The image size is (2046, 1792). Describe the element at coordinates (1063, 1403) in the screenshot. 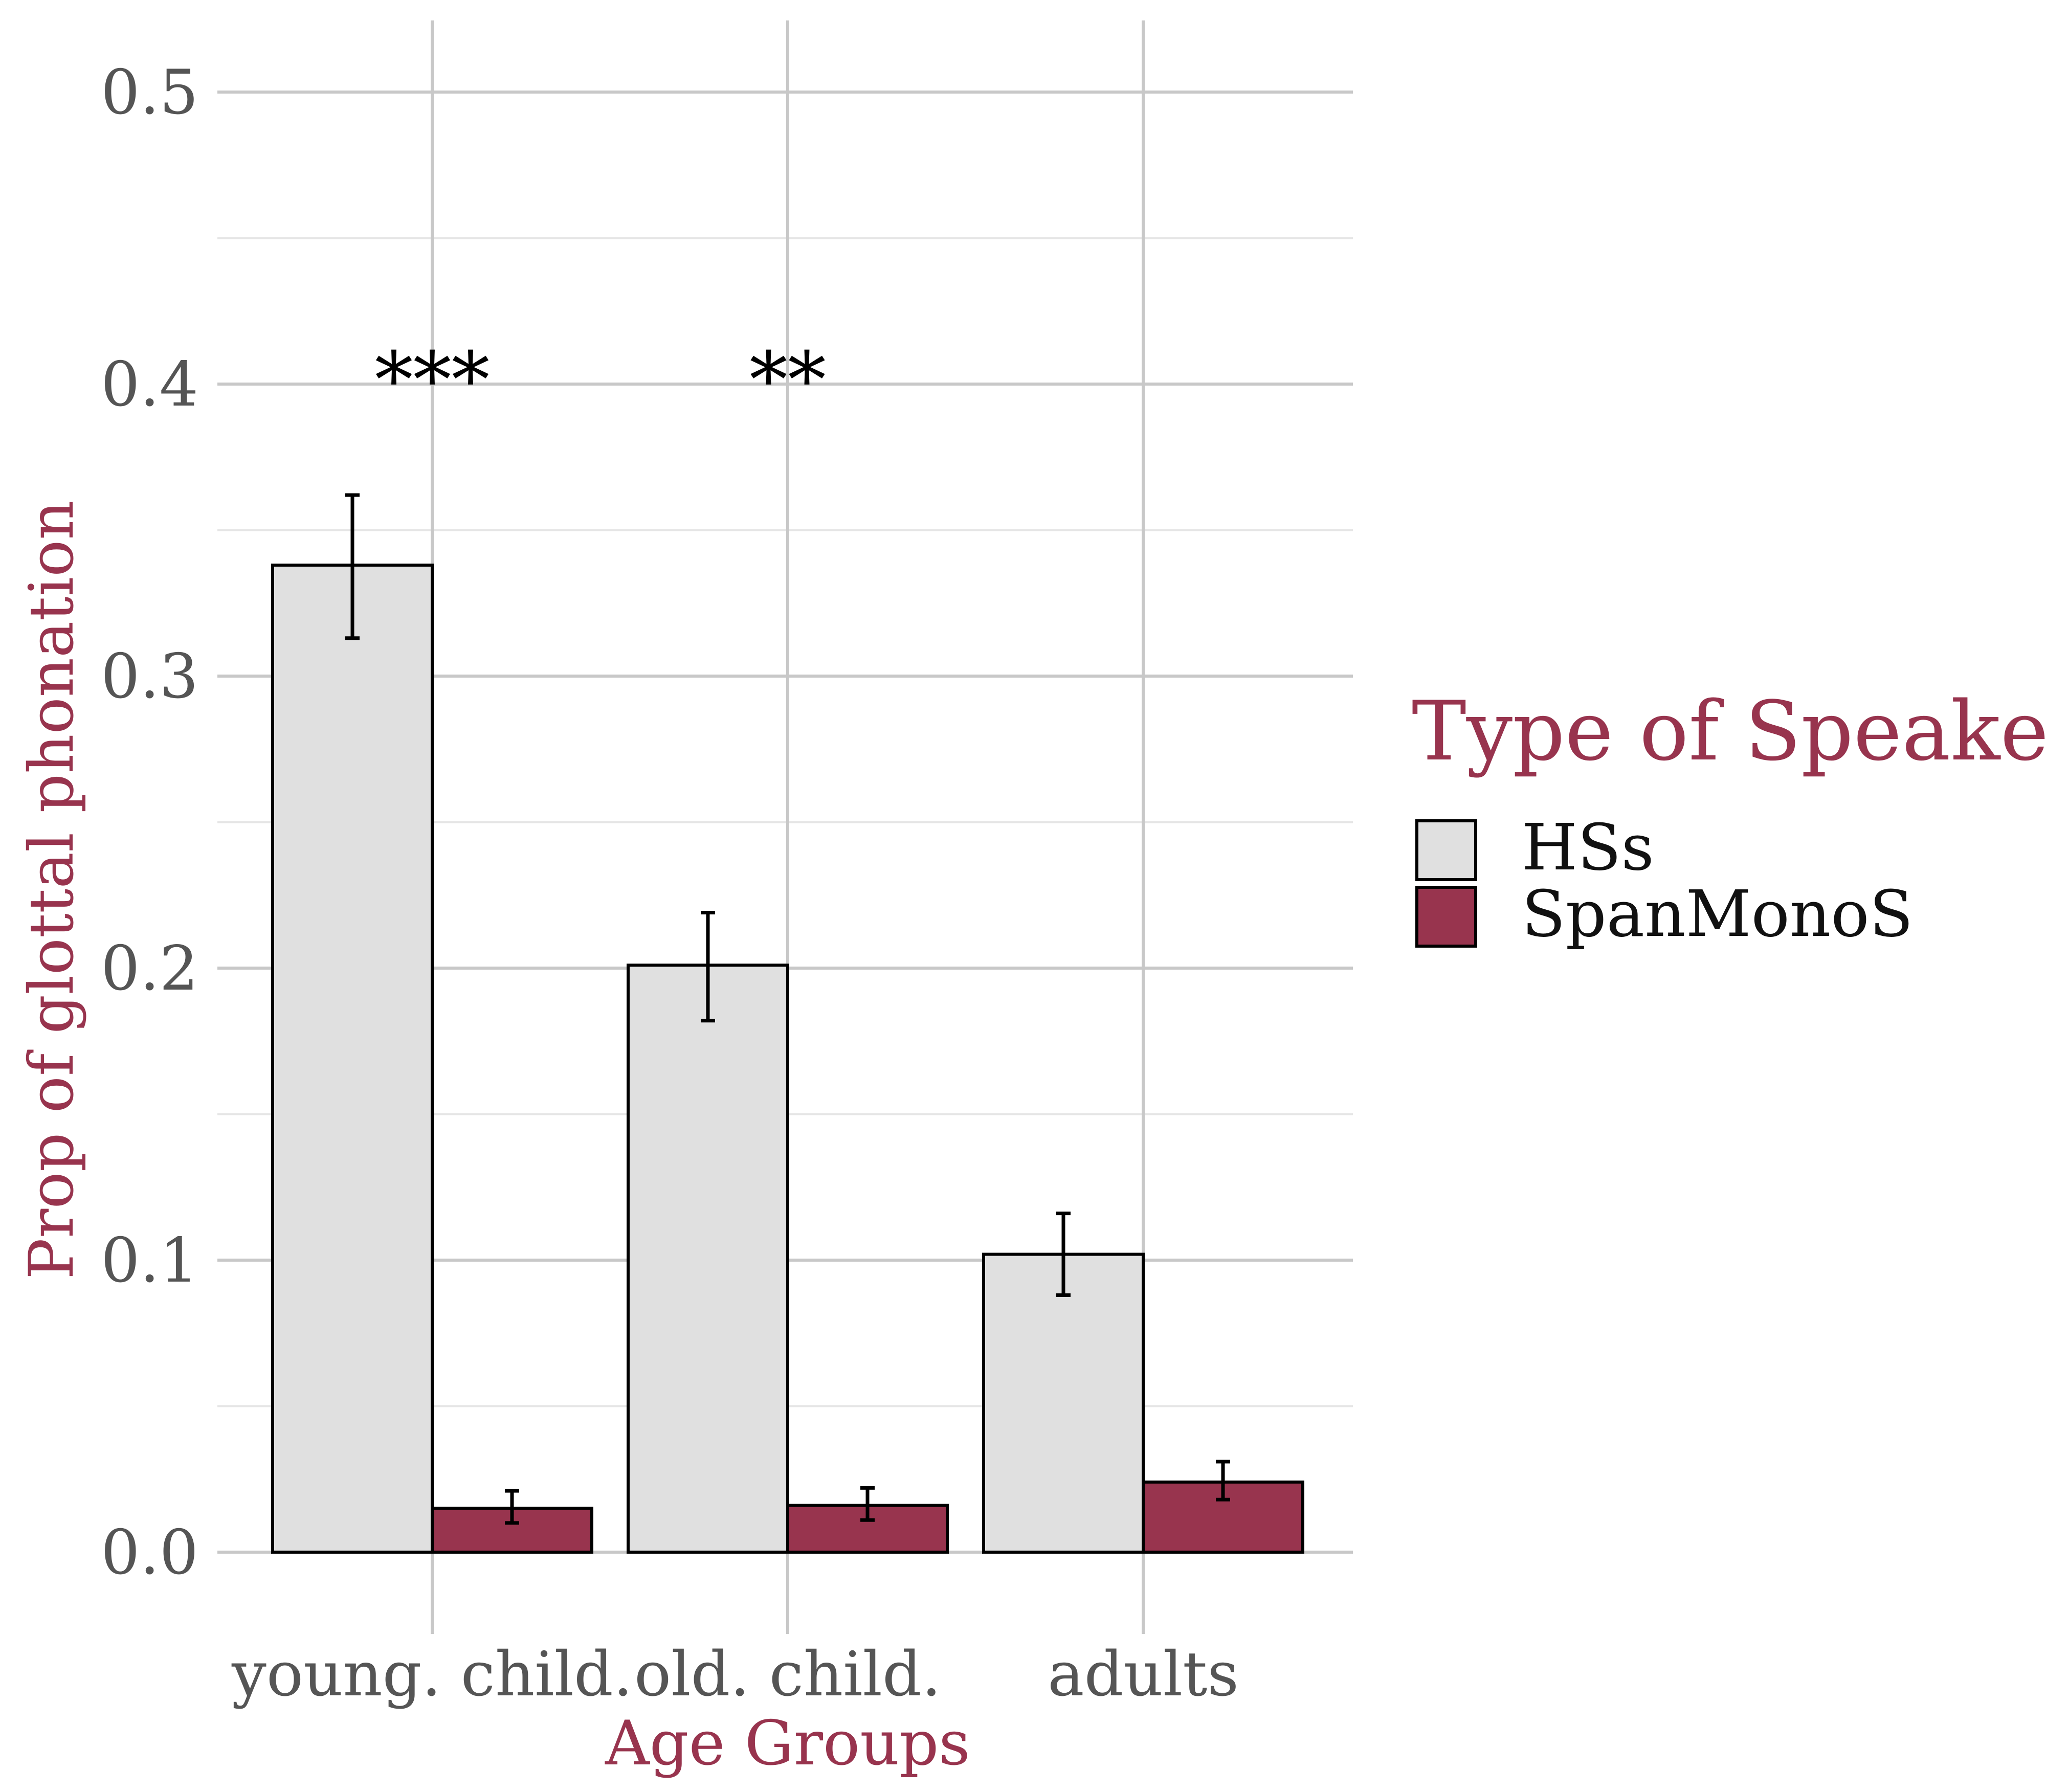

I see `bar-HSs-adults` at that location.